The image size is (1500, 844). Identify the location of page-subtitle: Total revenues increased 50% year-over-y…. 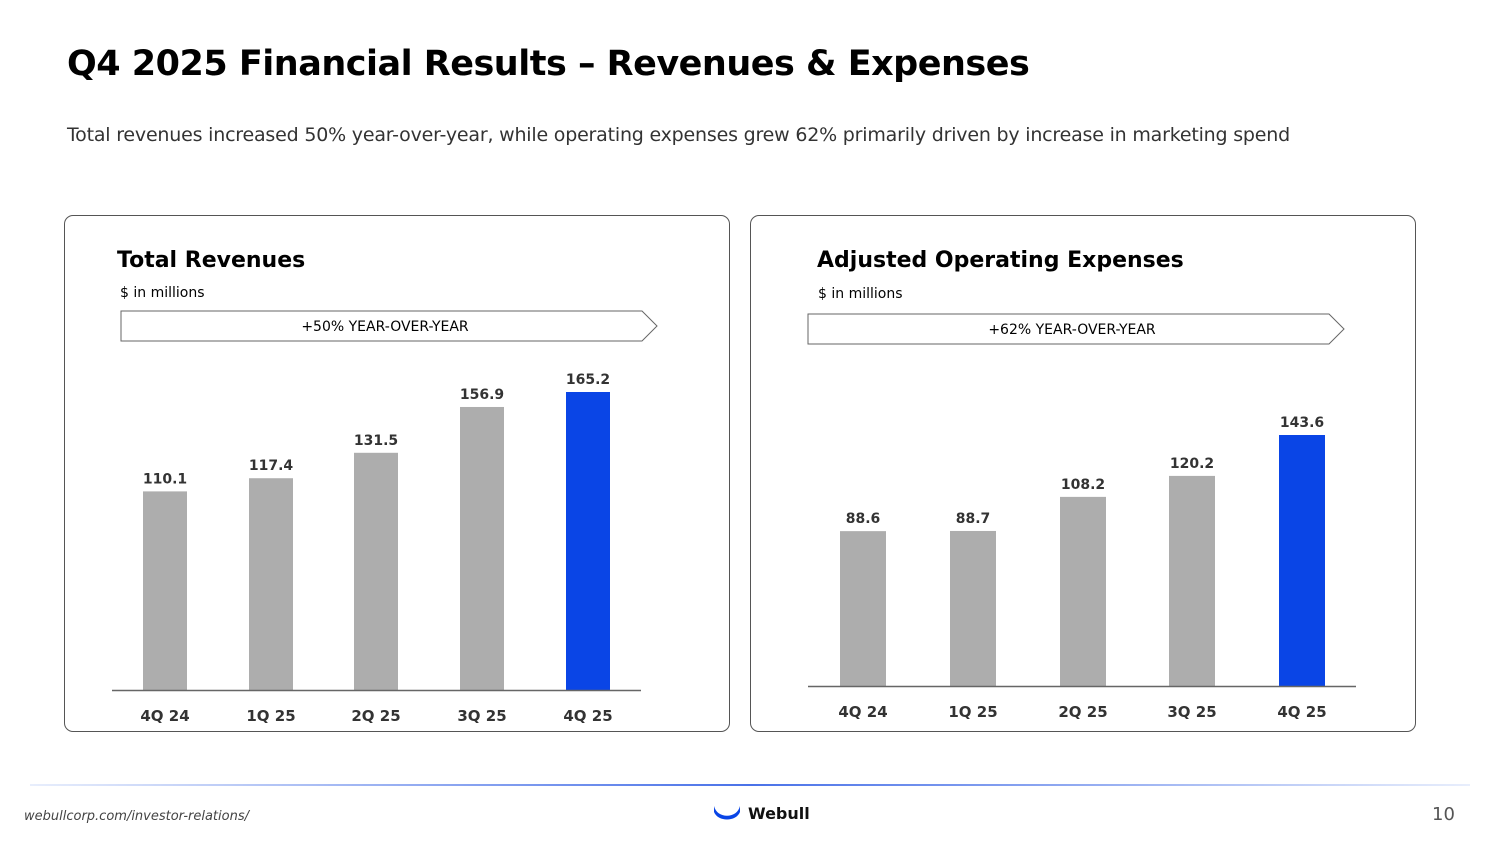
(678, 135).